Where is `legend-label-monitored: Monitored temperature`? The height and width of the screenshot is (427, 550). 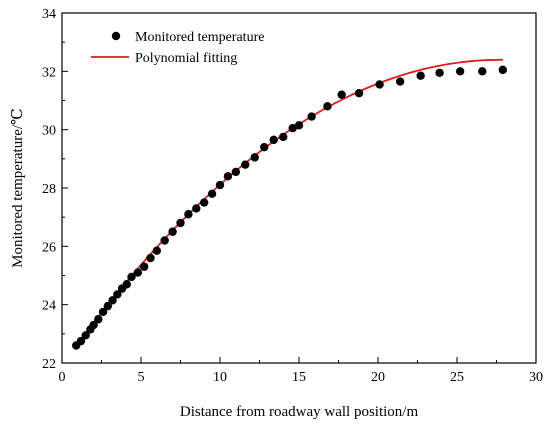
legend-label-monitored: Monitored temperature is located at coordinates (199, 37).